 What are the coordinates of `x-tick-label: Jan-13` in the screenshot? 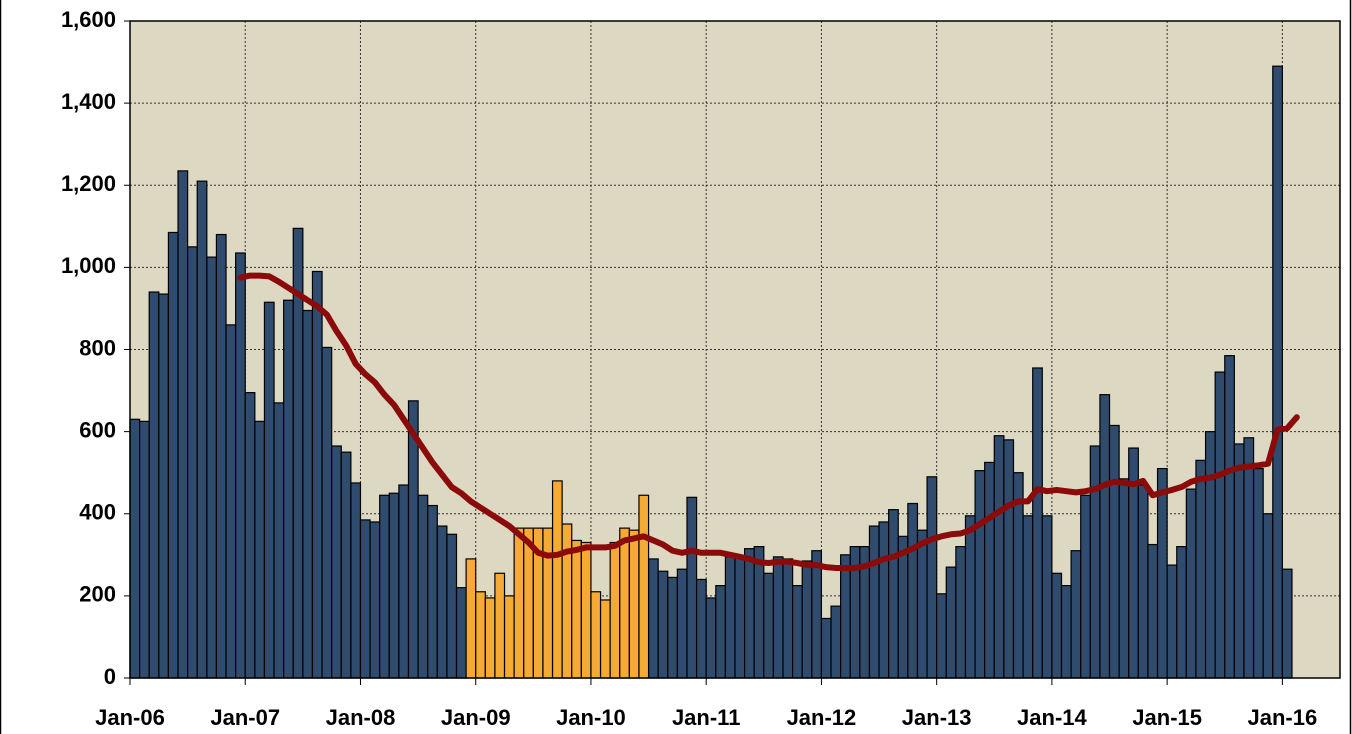 It's located at (937, 717).